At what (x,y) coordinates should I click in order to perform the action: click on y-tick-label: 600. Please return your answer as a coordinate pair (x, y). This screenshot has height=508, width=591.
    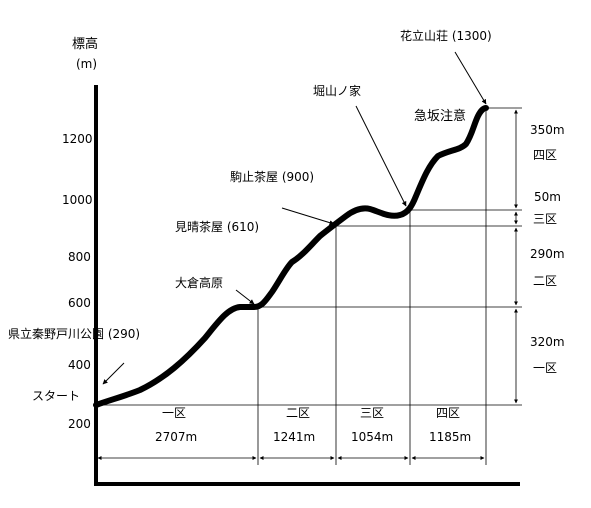
    Looking at the image, I should click on (79, 303).